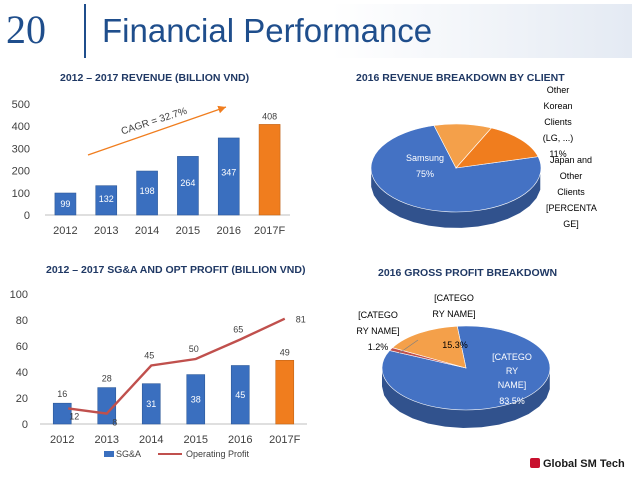  I want to click on cagr-annotation: CAGR = 32.7%, so click(154, 122).